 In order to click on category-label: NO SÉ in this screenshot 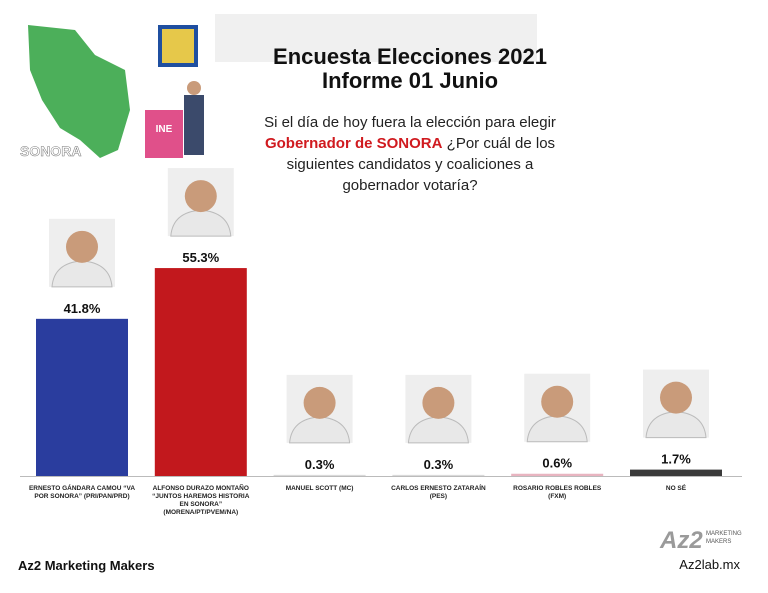, I will do `click(676, 487)`.